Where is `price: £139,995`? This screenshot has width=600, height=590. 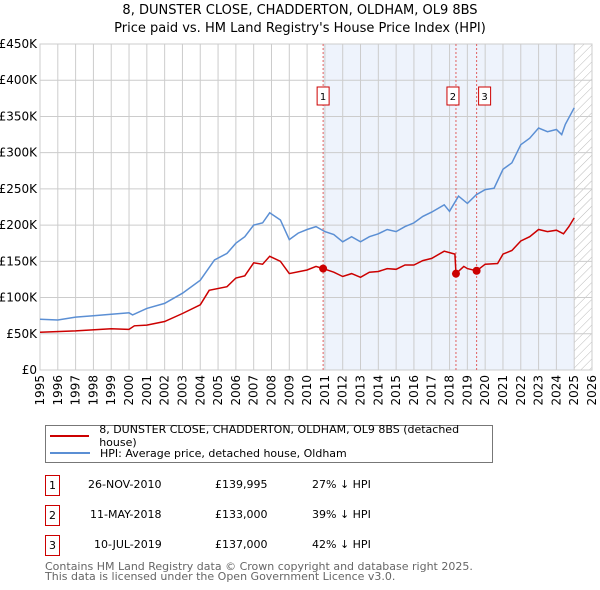
price: £139,995 is located at coordinates (241, 484).